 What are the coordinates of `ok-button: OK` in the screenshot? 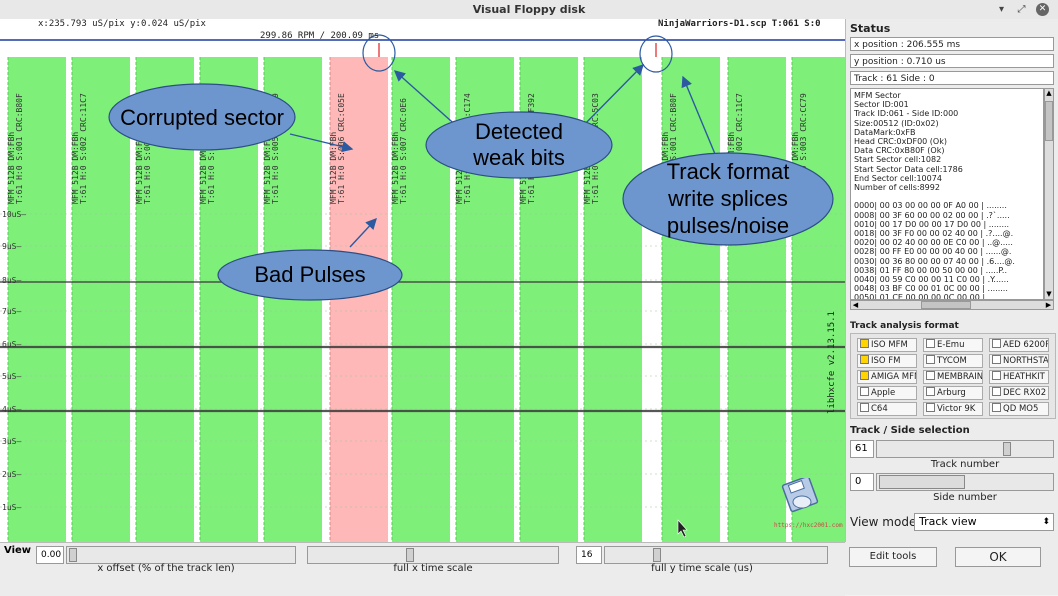 It's located at (998, 557).